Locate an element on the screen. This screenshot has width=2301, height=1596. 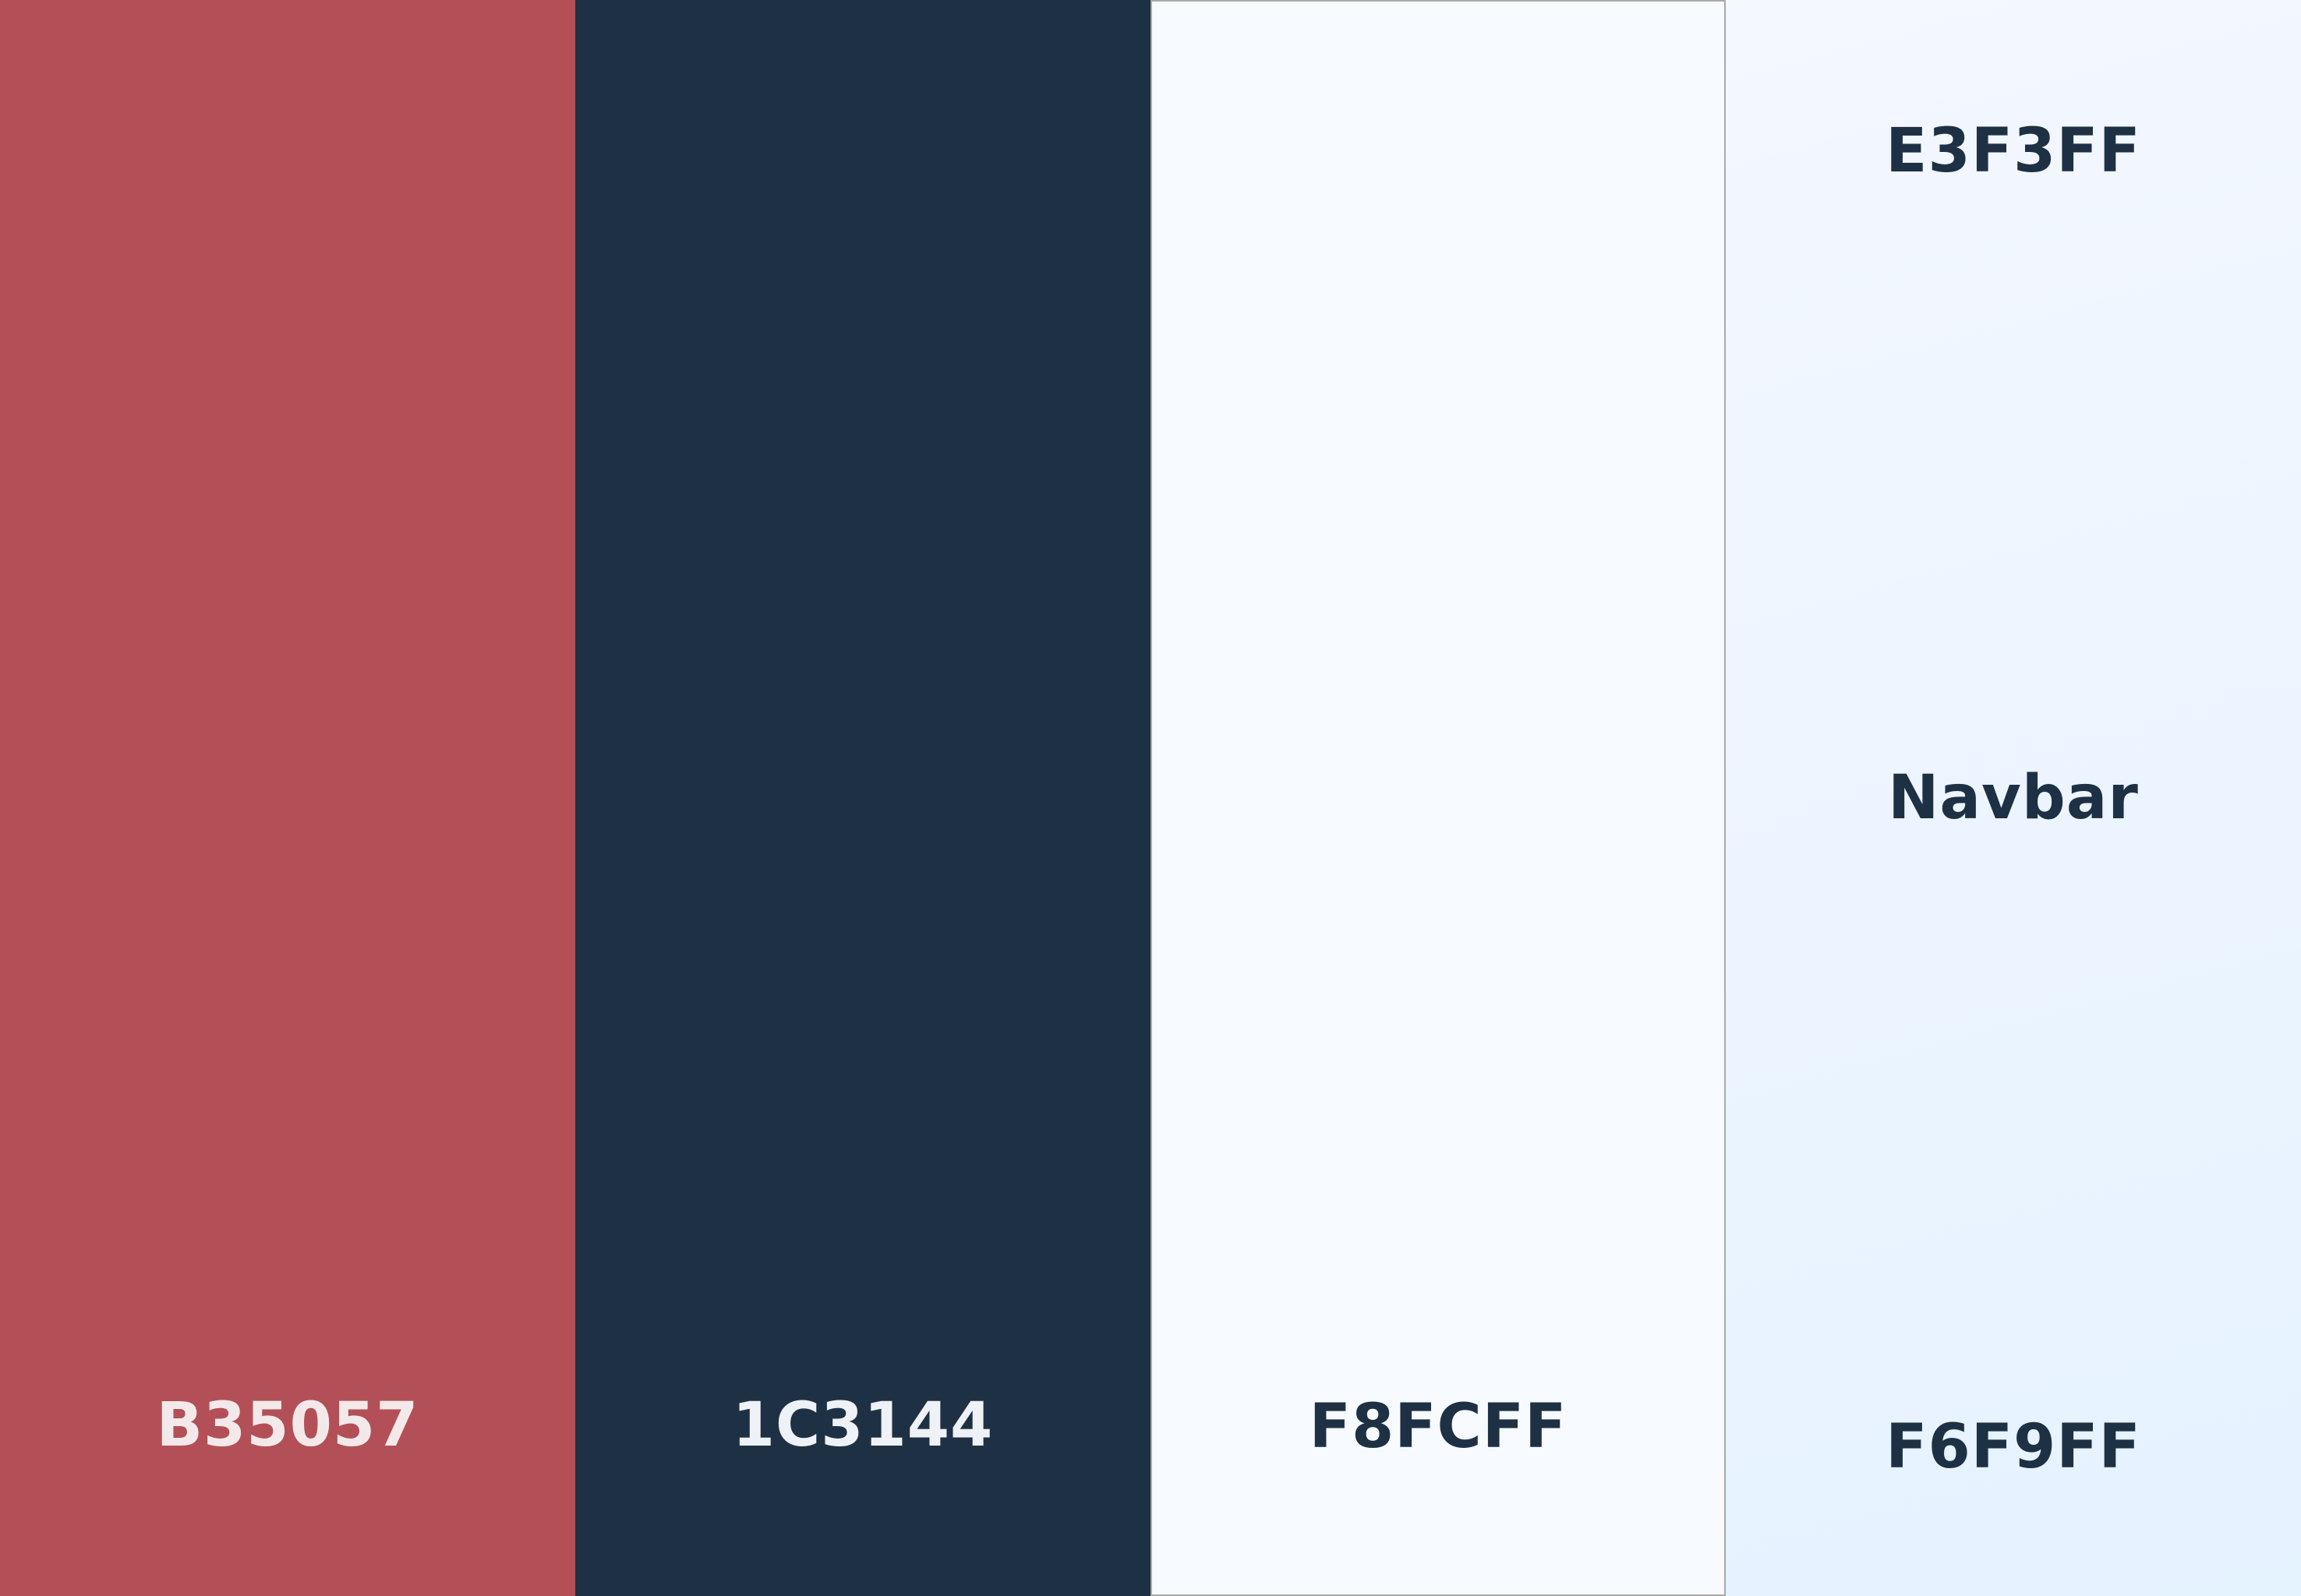
gradient-middle-label: Navbar is located at coordinates (2013, 798).